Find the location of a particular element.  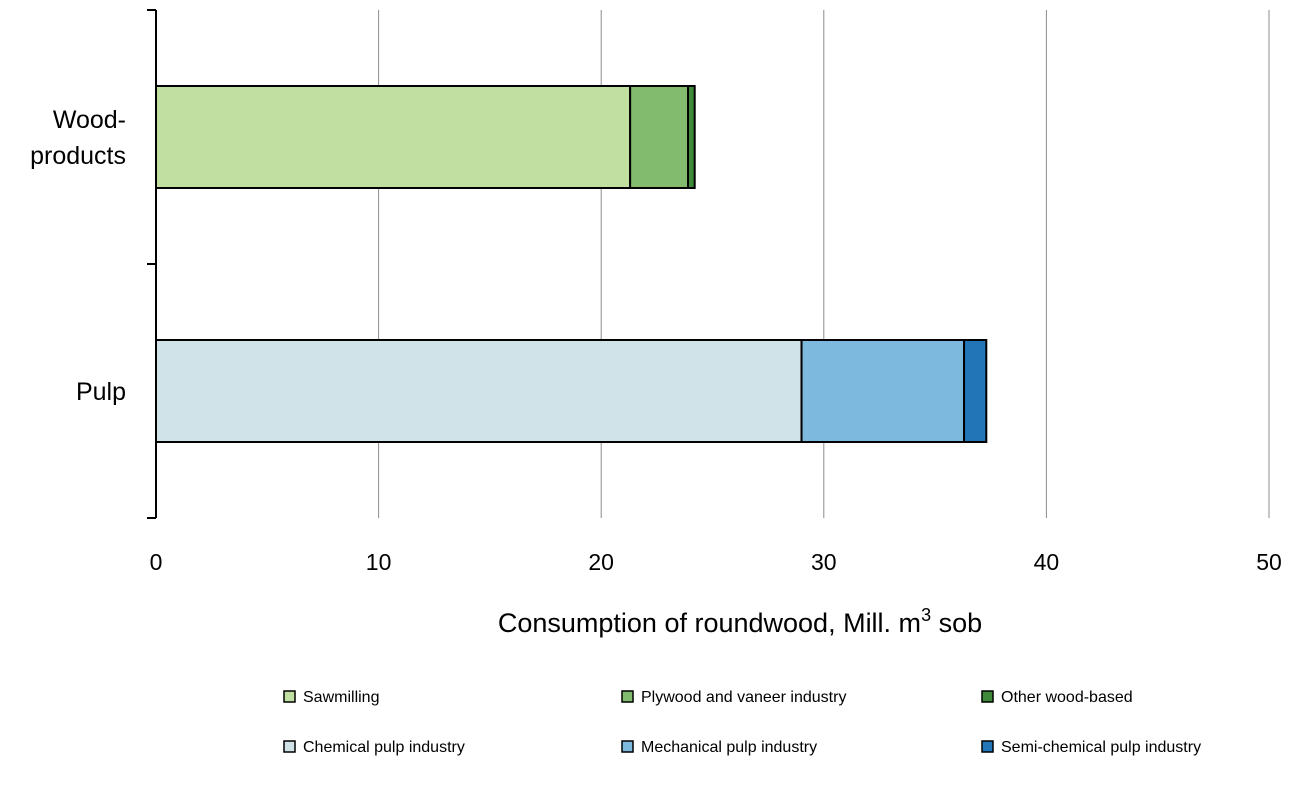

legend-label: Semi-chemical pulp industry is located at coordinates (1101, 747).